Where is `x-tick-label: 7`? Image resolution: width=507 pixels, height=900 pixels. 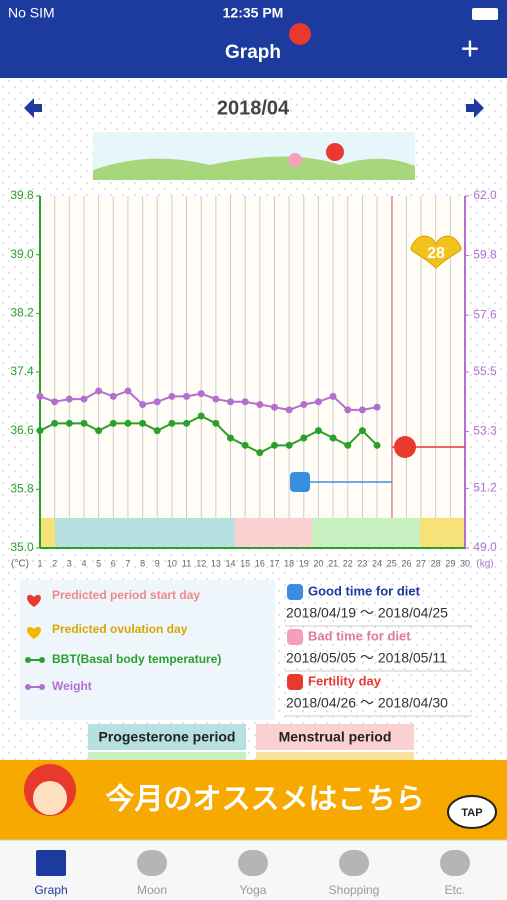
x-tick-label: 7 is located at coordinates (127, 563).